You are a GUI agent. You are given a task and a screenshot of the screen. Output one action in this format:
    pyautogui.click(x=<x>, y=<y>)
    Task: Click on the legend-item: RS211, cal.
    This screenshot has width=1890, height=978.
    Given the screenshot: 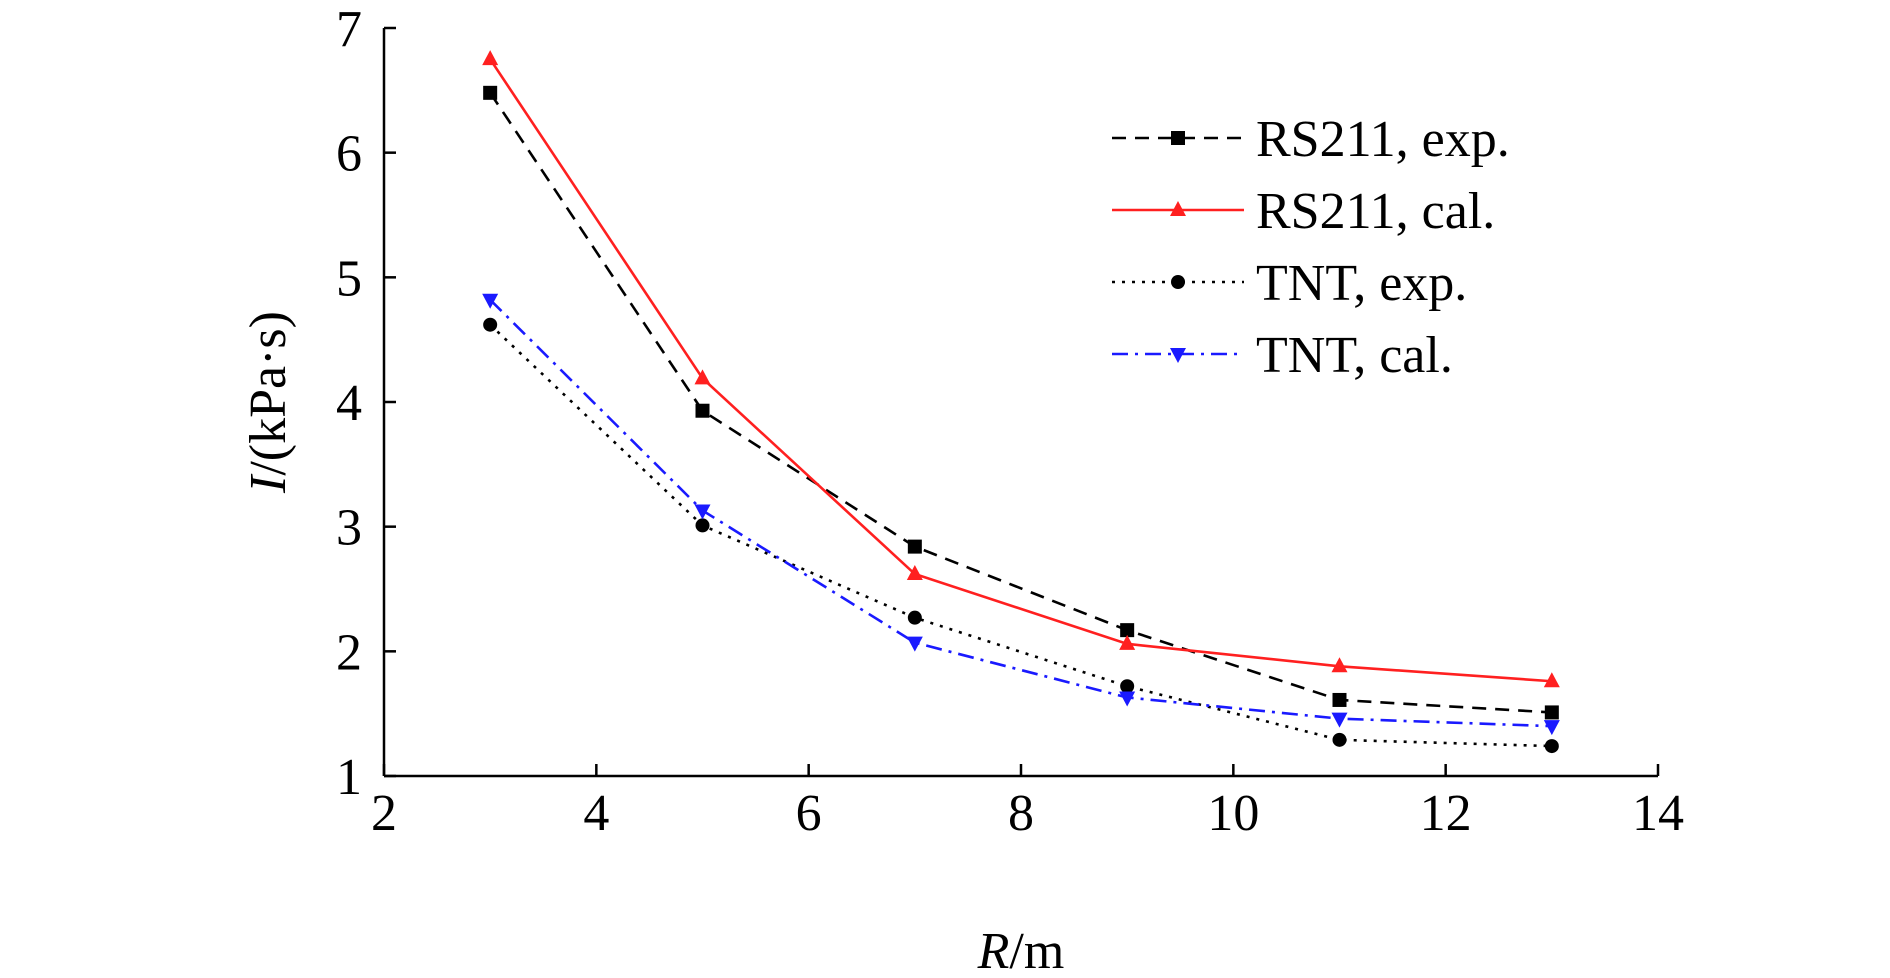 What is the action you would take?
    pyautogui.click(x=1303, y=211)
    